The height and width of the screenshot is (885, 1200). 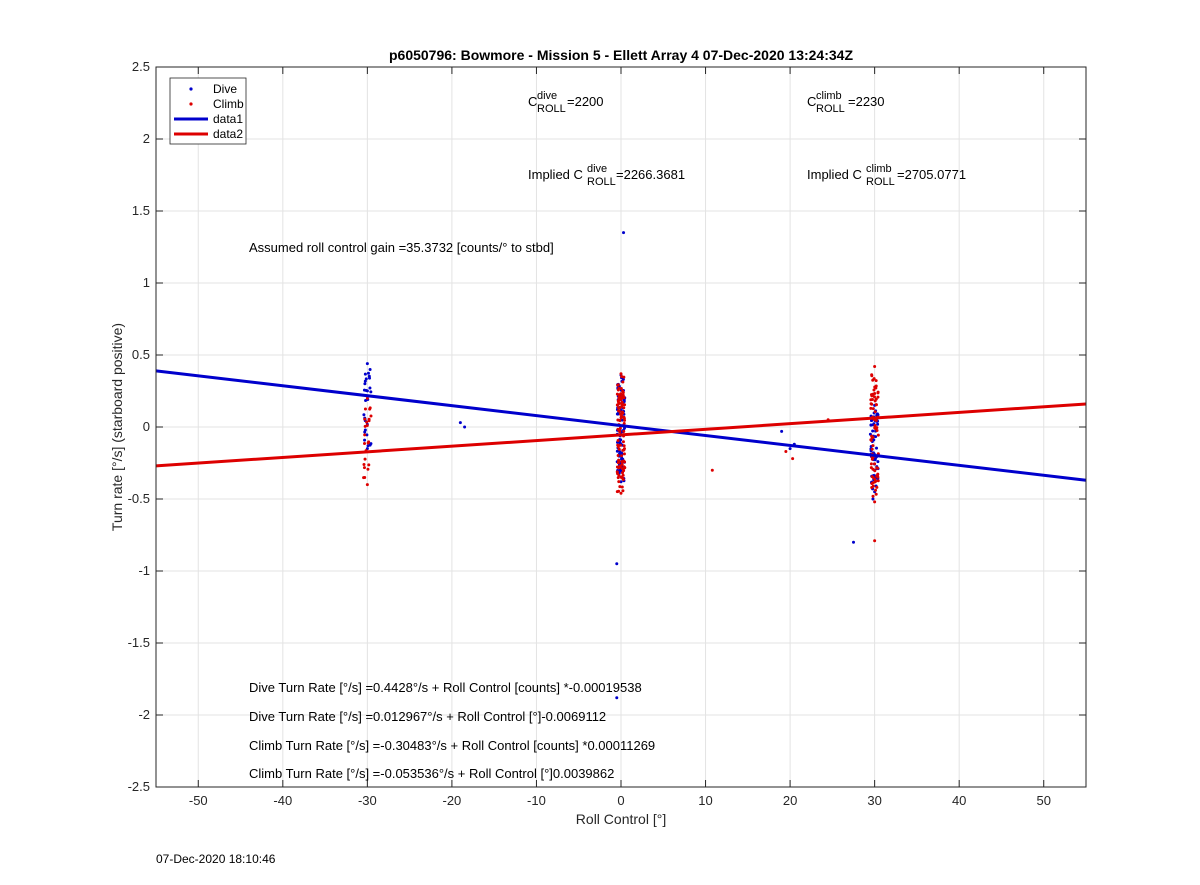 I want to click on x-tick-label: -40, so click(x=282, y=800).